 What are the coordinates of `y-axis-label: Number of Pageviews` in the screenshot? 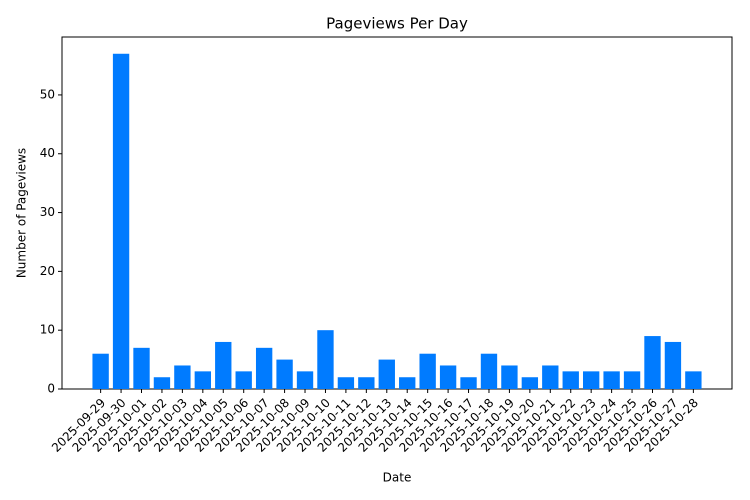 It's located at (22, 213).